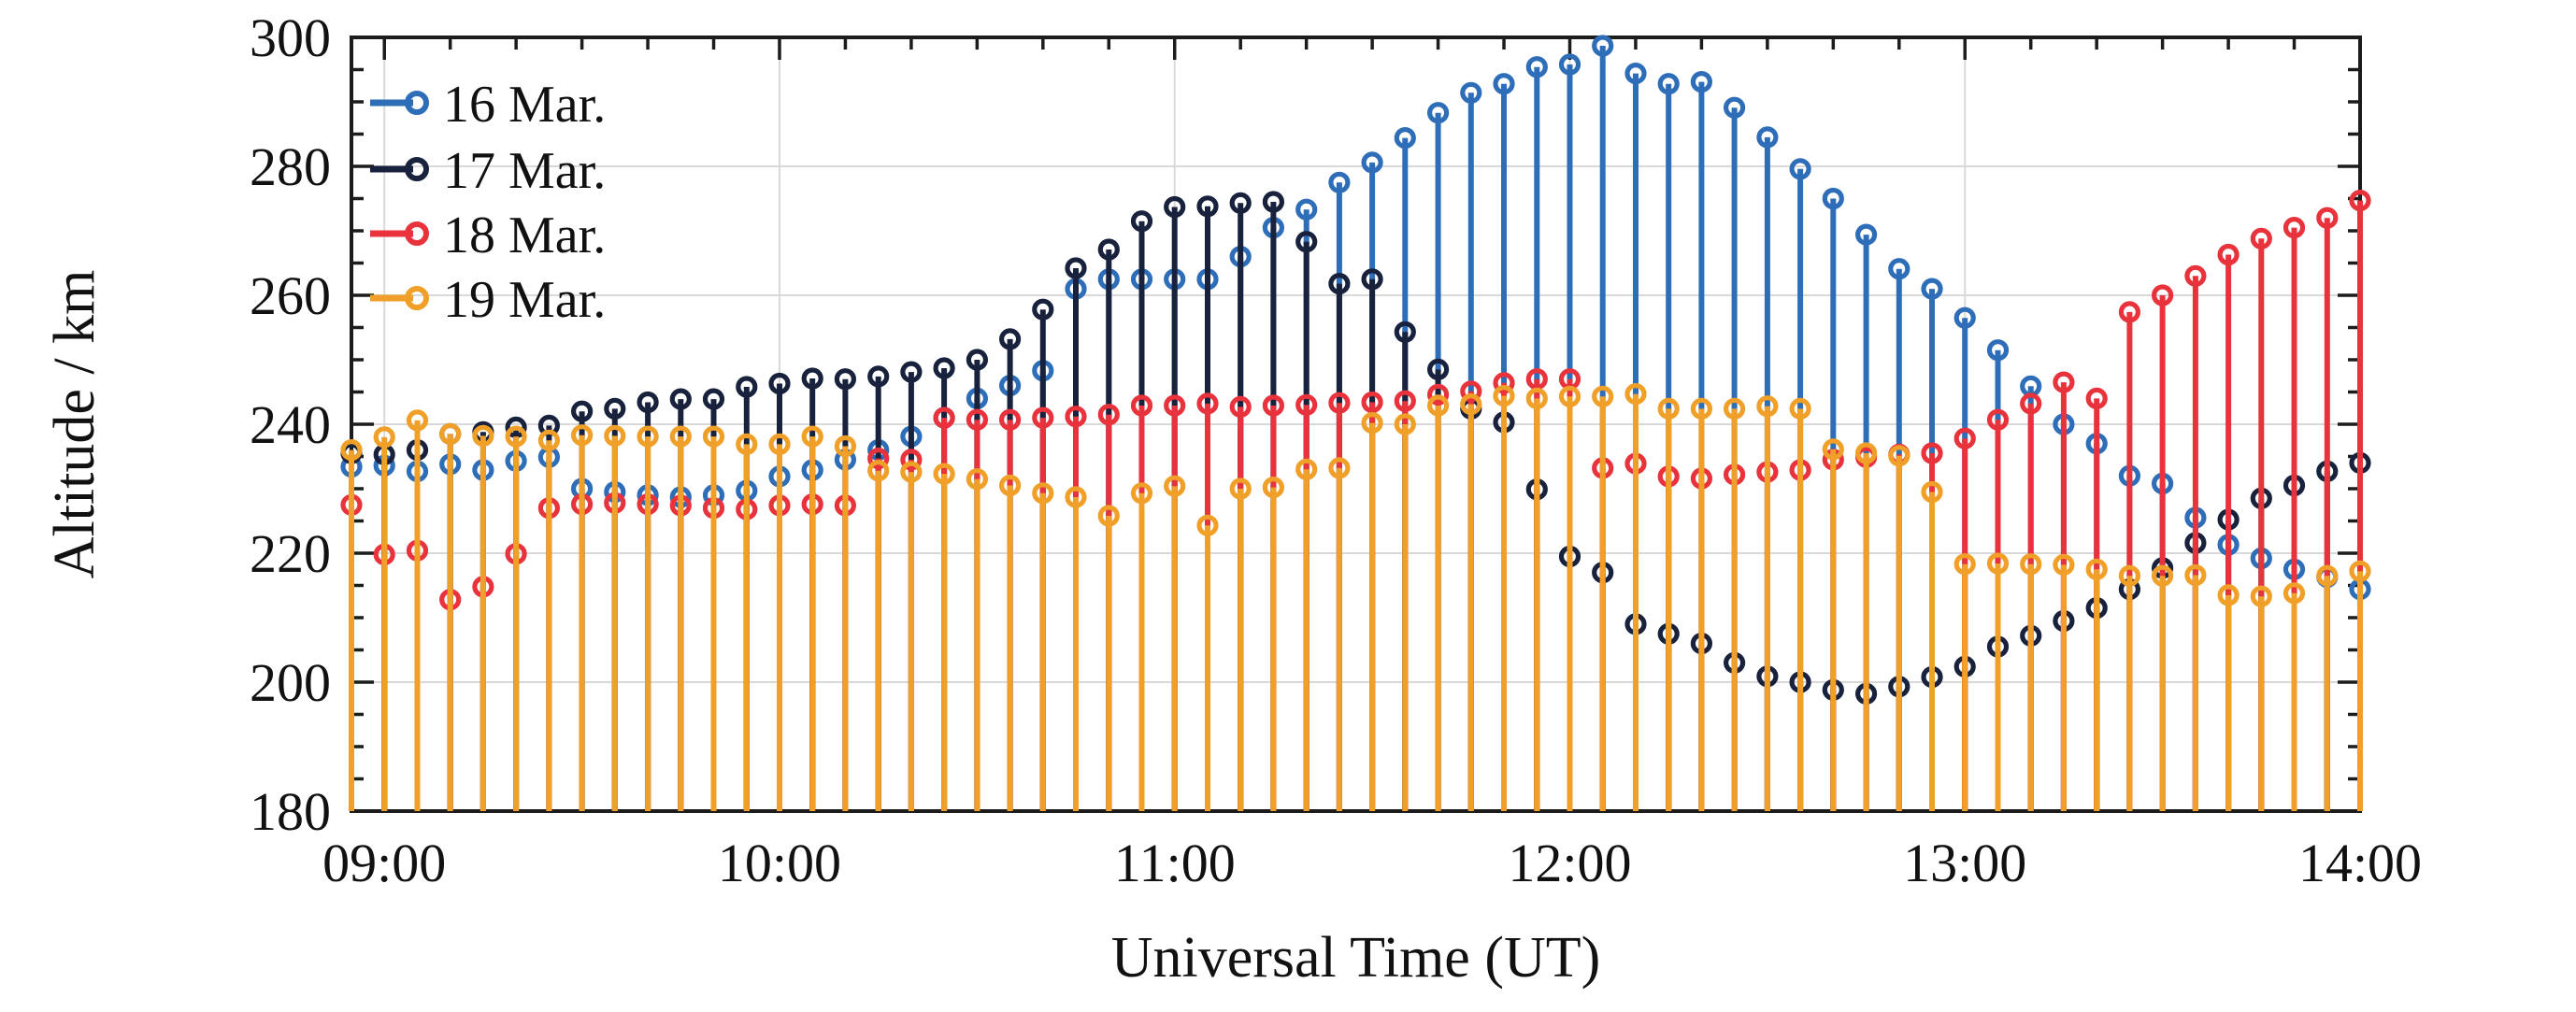  Describe the element at coordinates (290, 37) in the screenshot. I see `y-tick-label: 300` at that location.